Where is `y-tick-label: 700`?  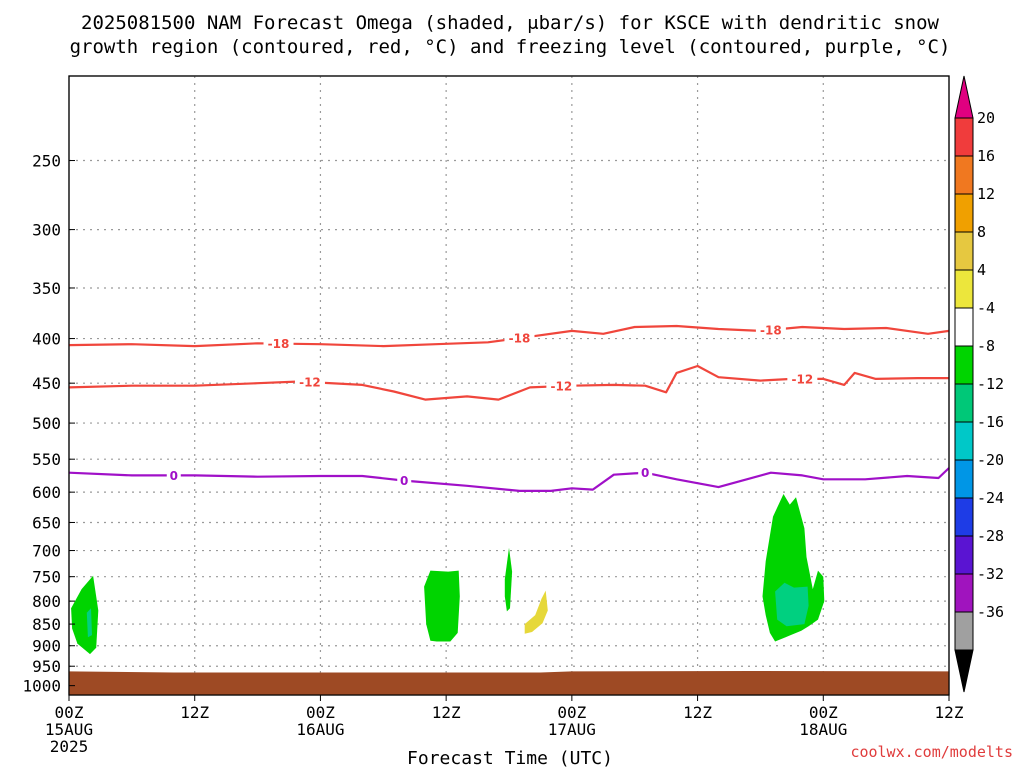
y-tick-label: 700 is located at coordinates (46, 551).